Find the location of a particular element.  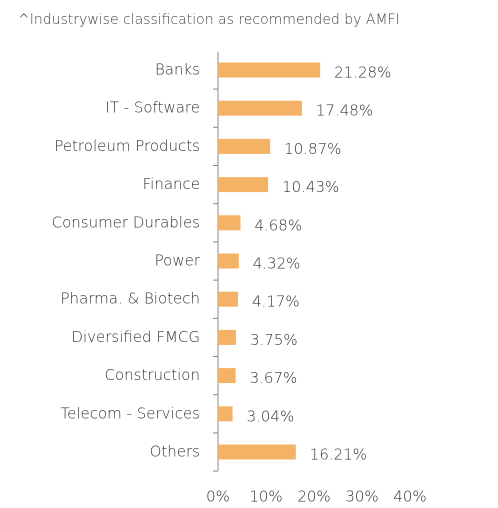

value-label: 17.48% is located at coordinates (344, 111).